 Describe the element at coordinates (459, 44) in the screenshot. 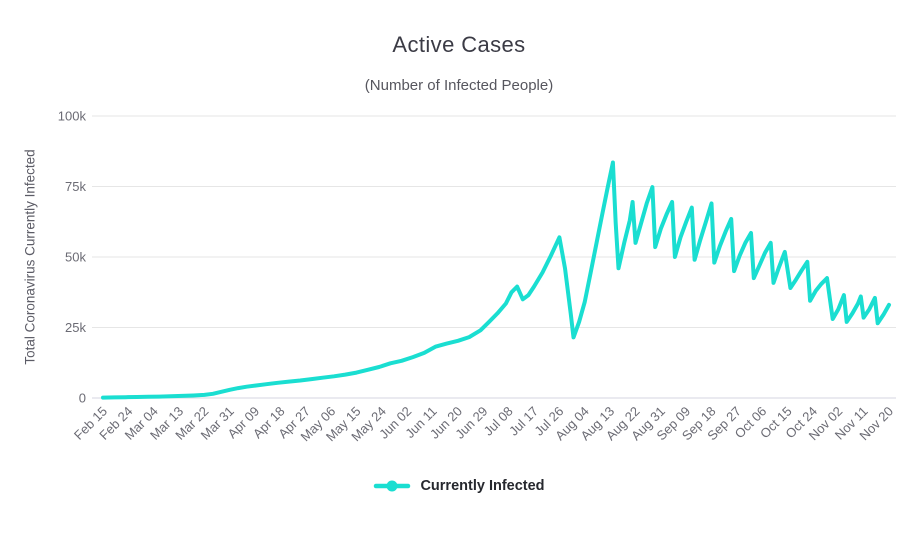

I see `chart-title: Active Cases` at that location.